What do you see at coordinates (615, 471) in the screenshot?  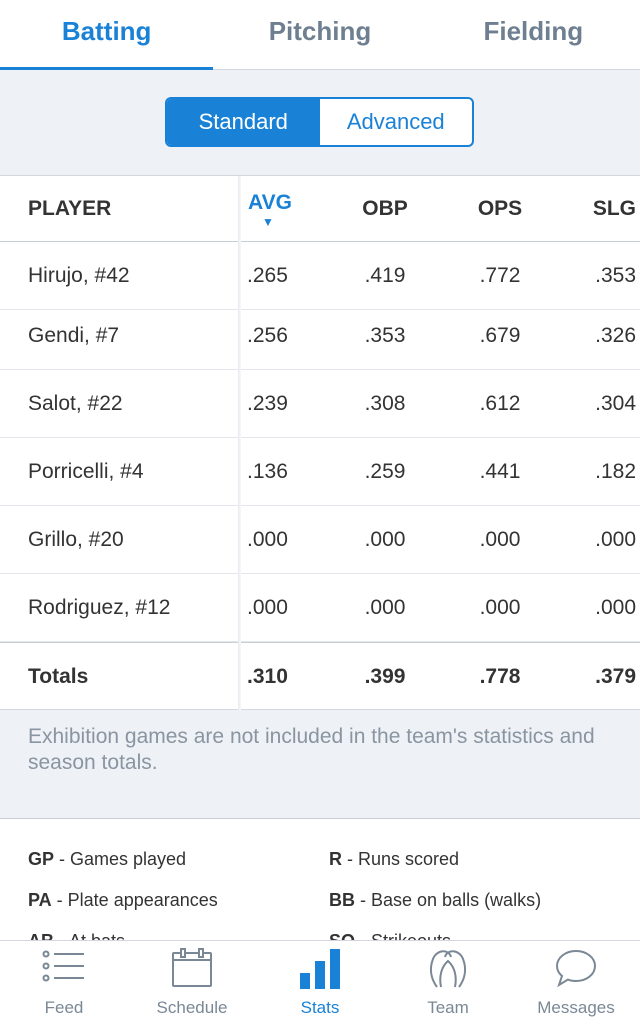 I see `slg-value: .182` at bounding box center [615, 471].